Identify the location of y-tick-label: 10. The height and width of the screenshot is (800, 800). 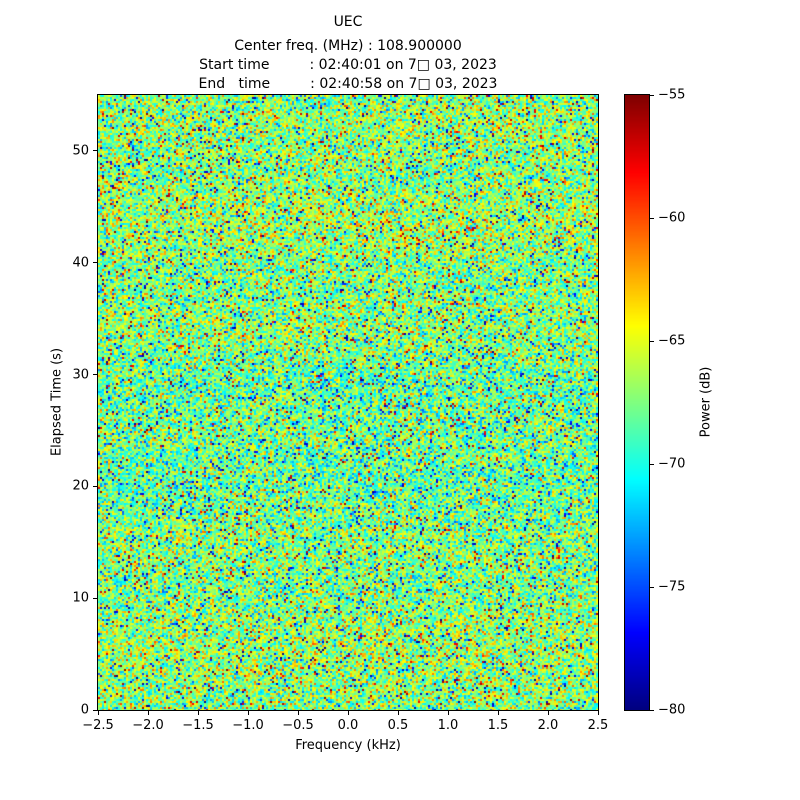
(80, 598).